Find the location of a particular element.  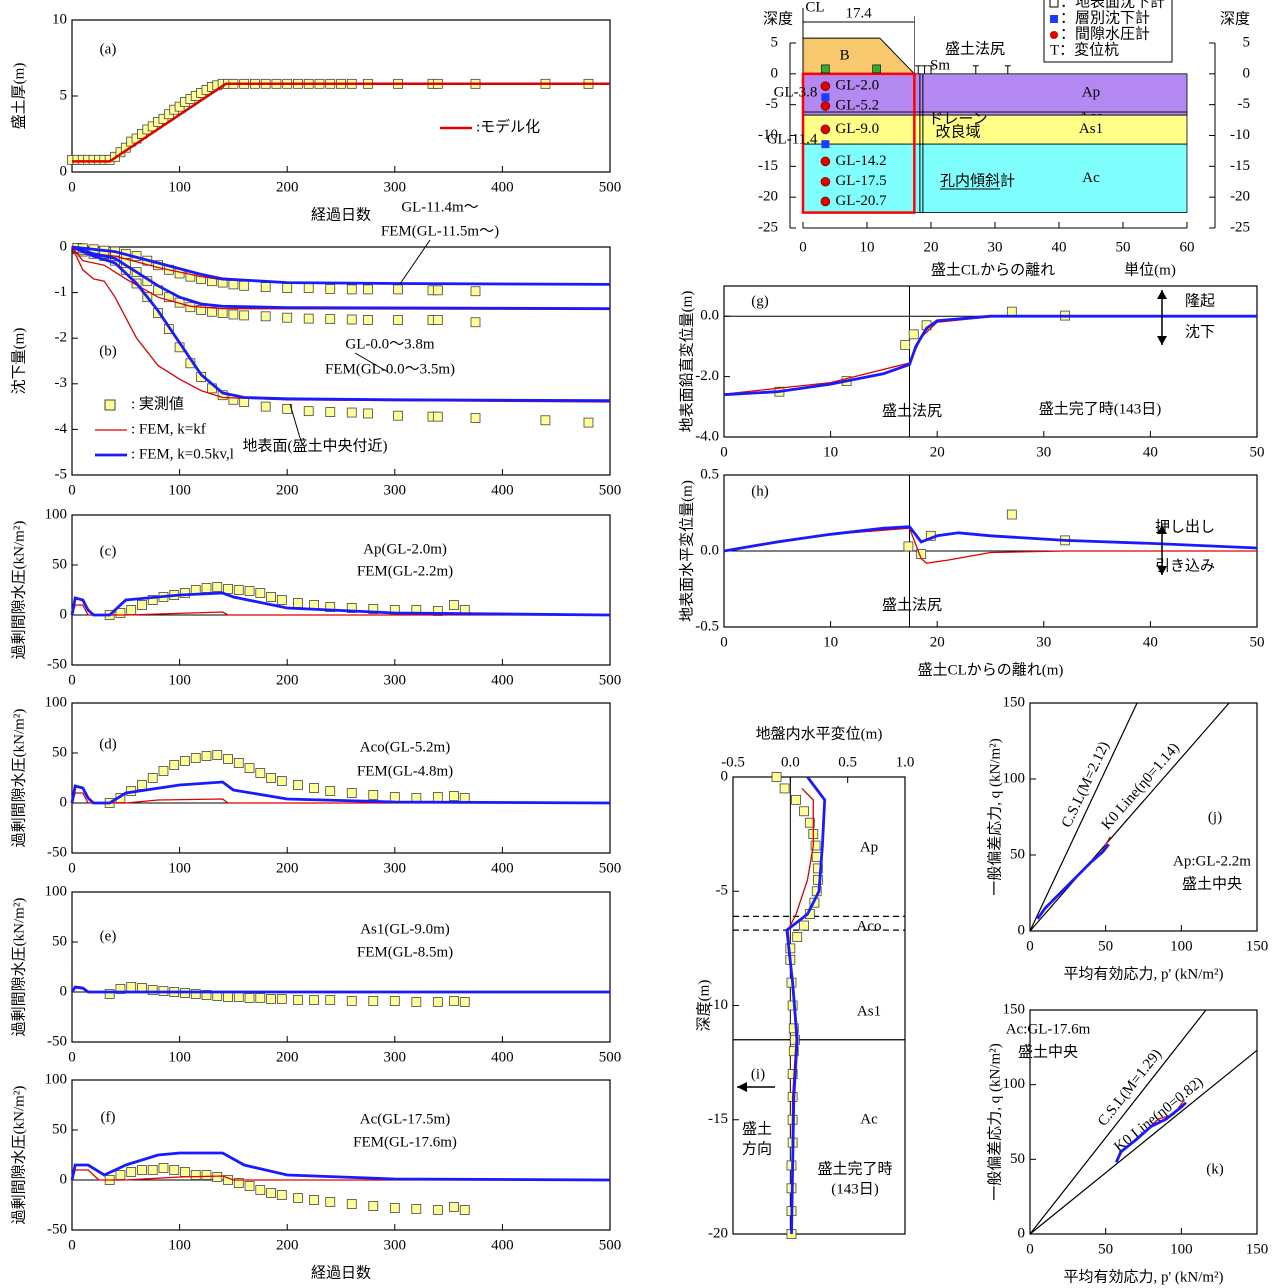

x-tick-label: 10 is located at coordinates (830, 642).